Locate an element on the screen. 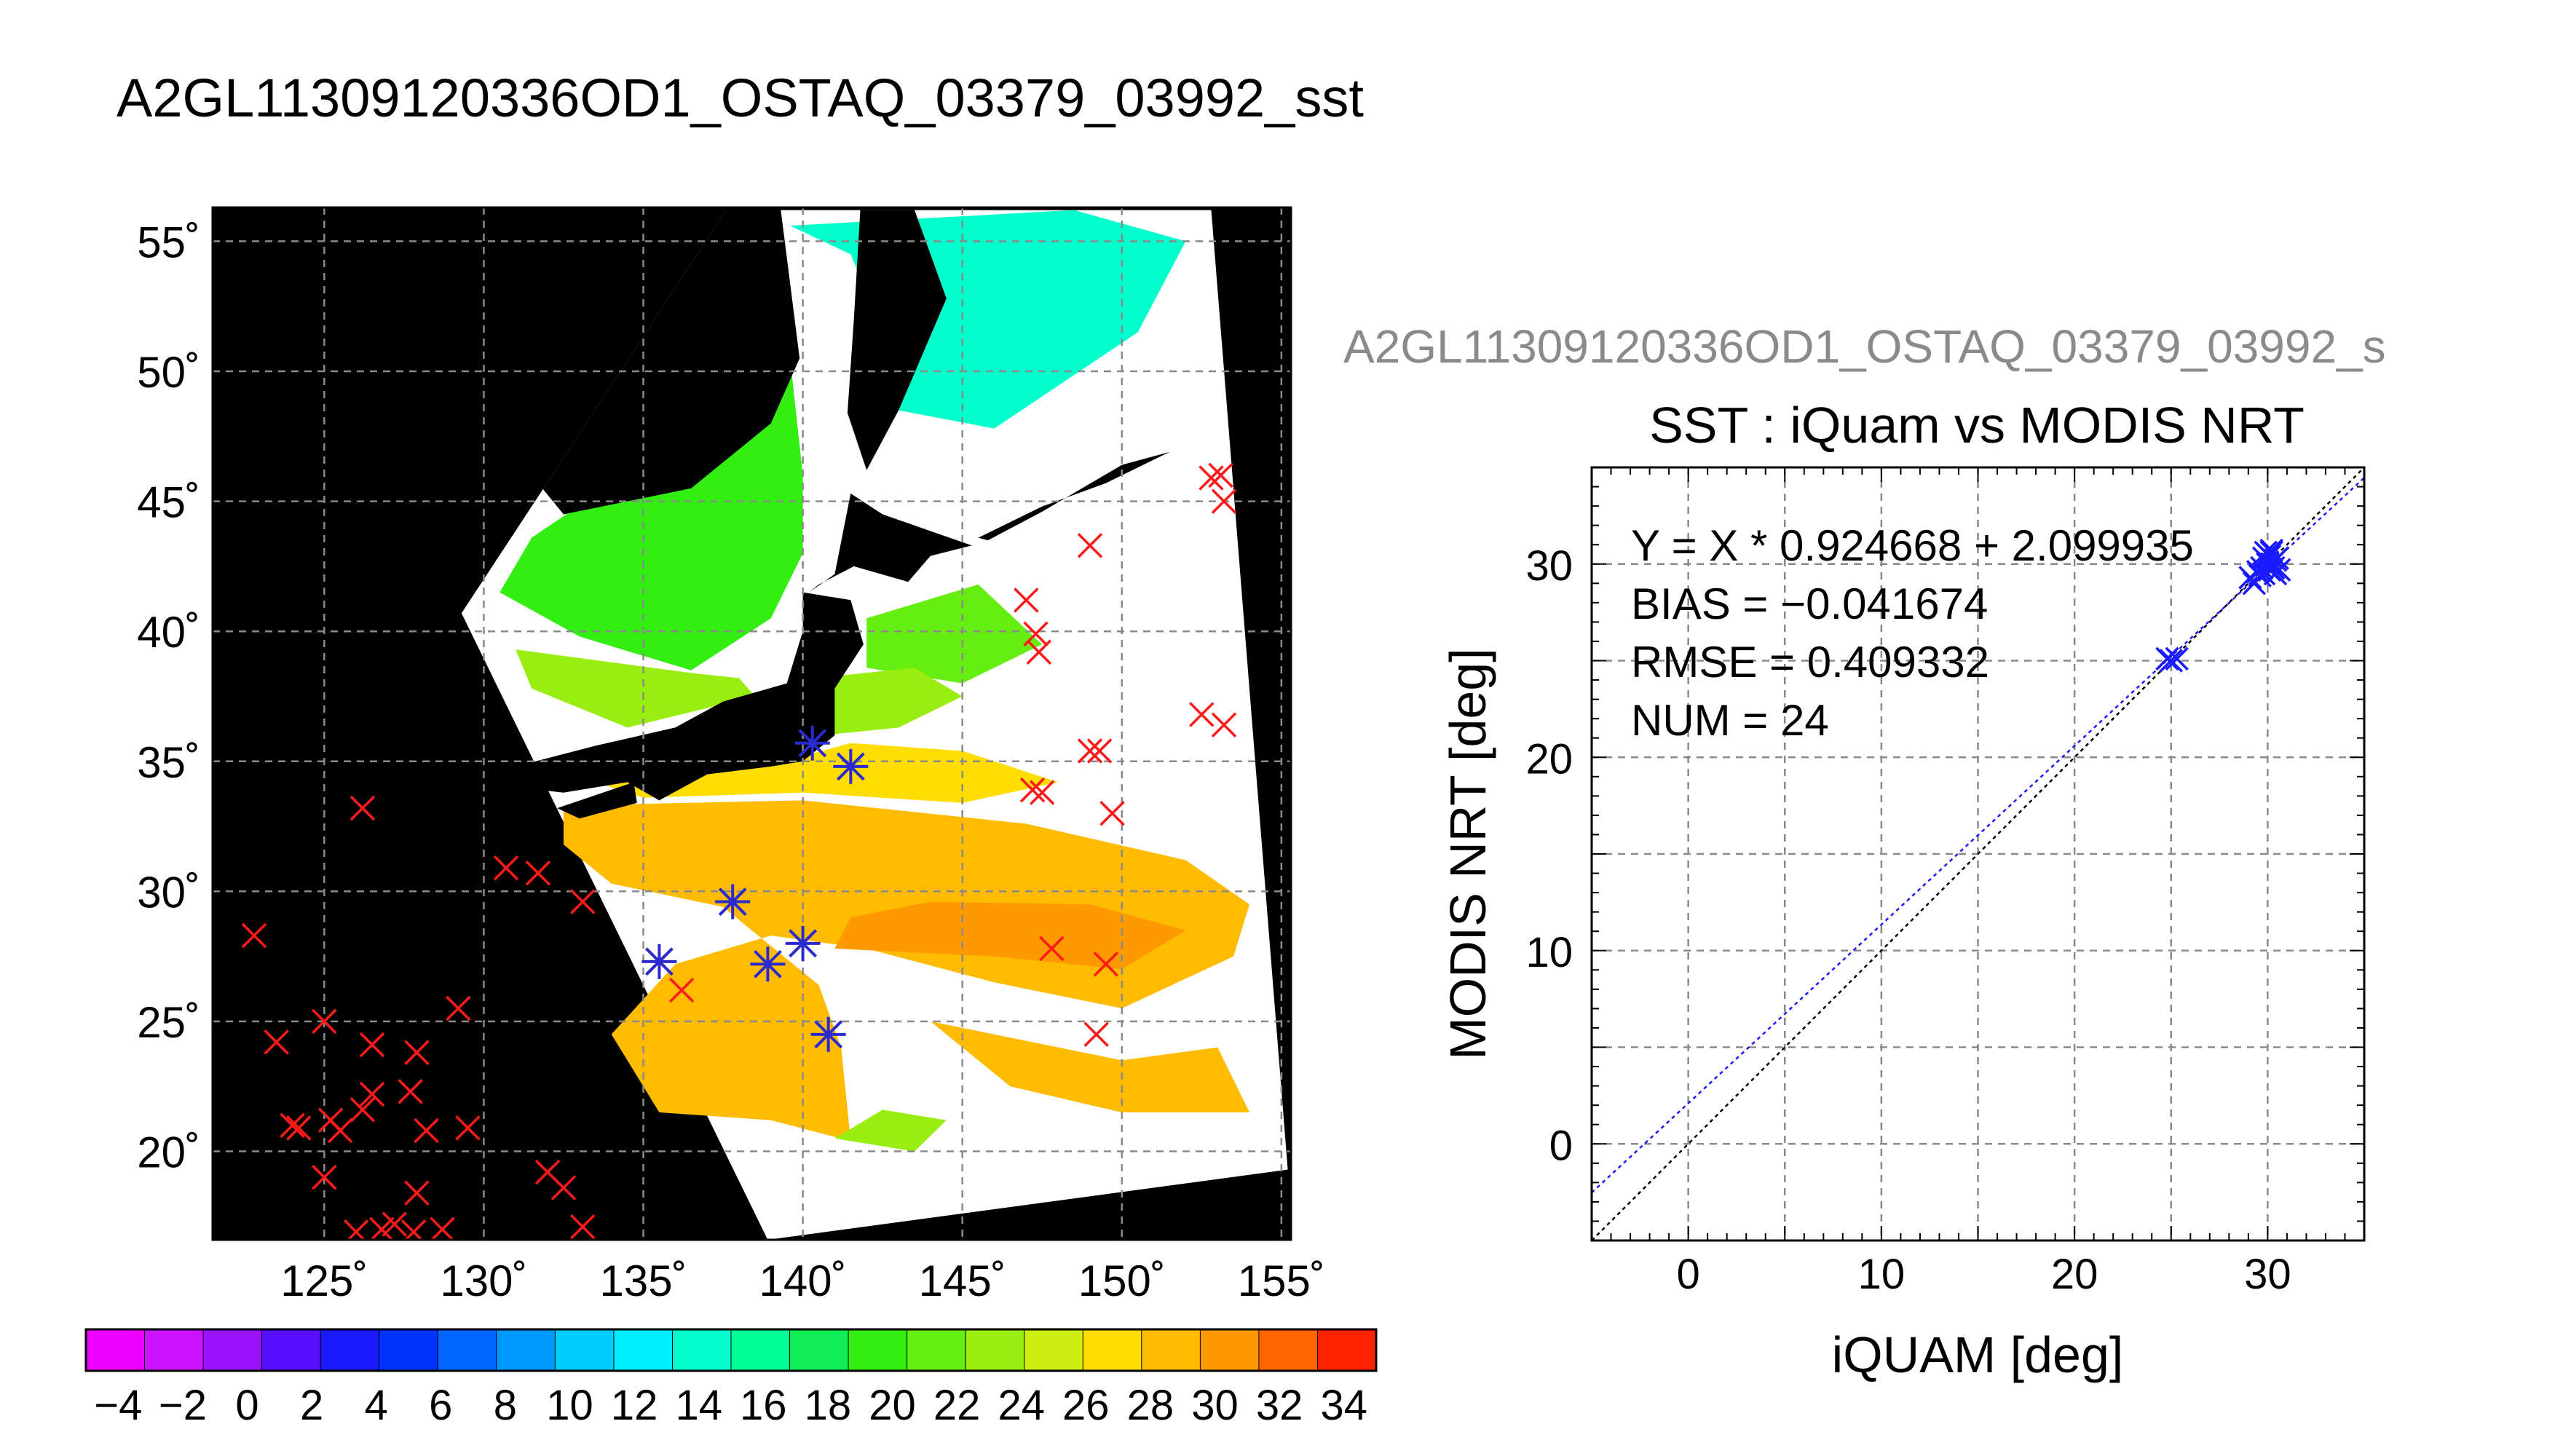  lon-label: 130˚ is located at coordinates (483, 1281).